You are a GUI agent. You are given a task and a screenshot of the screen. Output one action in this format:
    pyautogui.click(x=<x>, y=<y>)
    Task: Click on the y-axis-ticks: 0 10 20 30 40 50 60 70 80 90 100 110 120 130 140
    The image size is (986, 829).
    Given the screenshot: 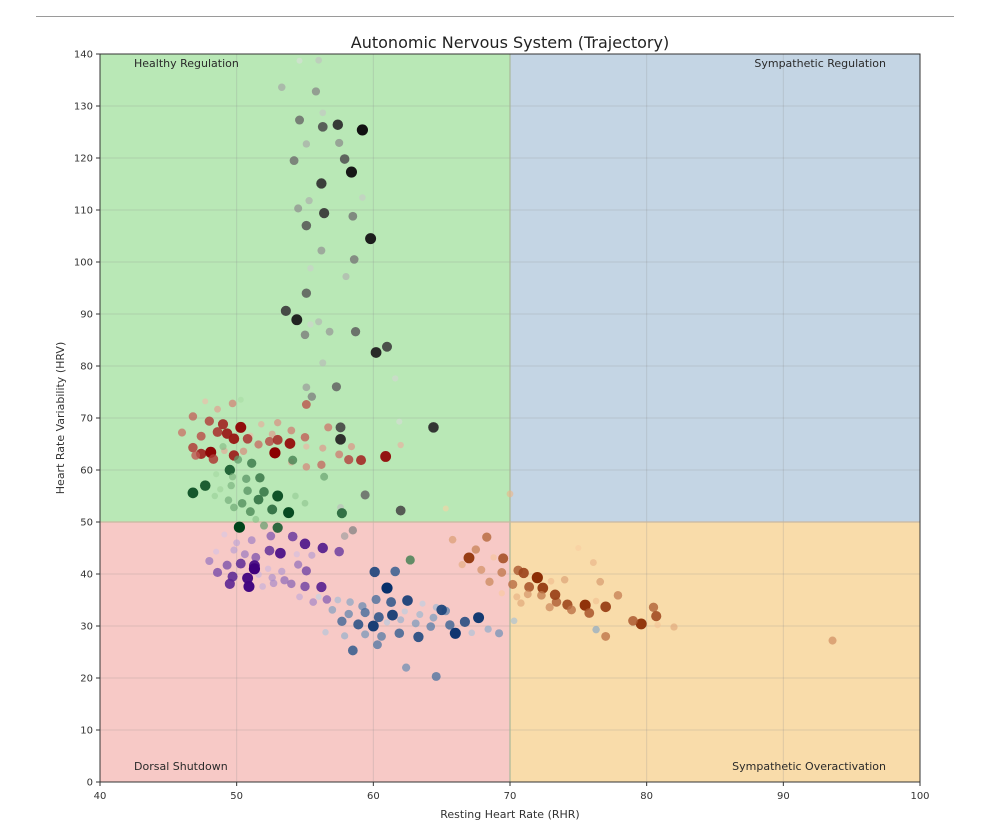 What is the action you would take?
    pyautogui.click(x=87, y=419)
    